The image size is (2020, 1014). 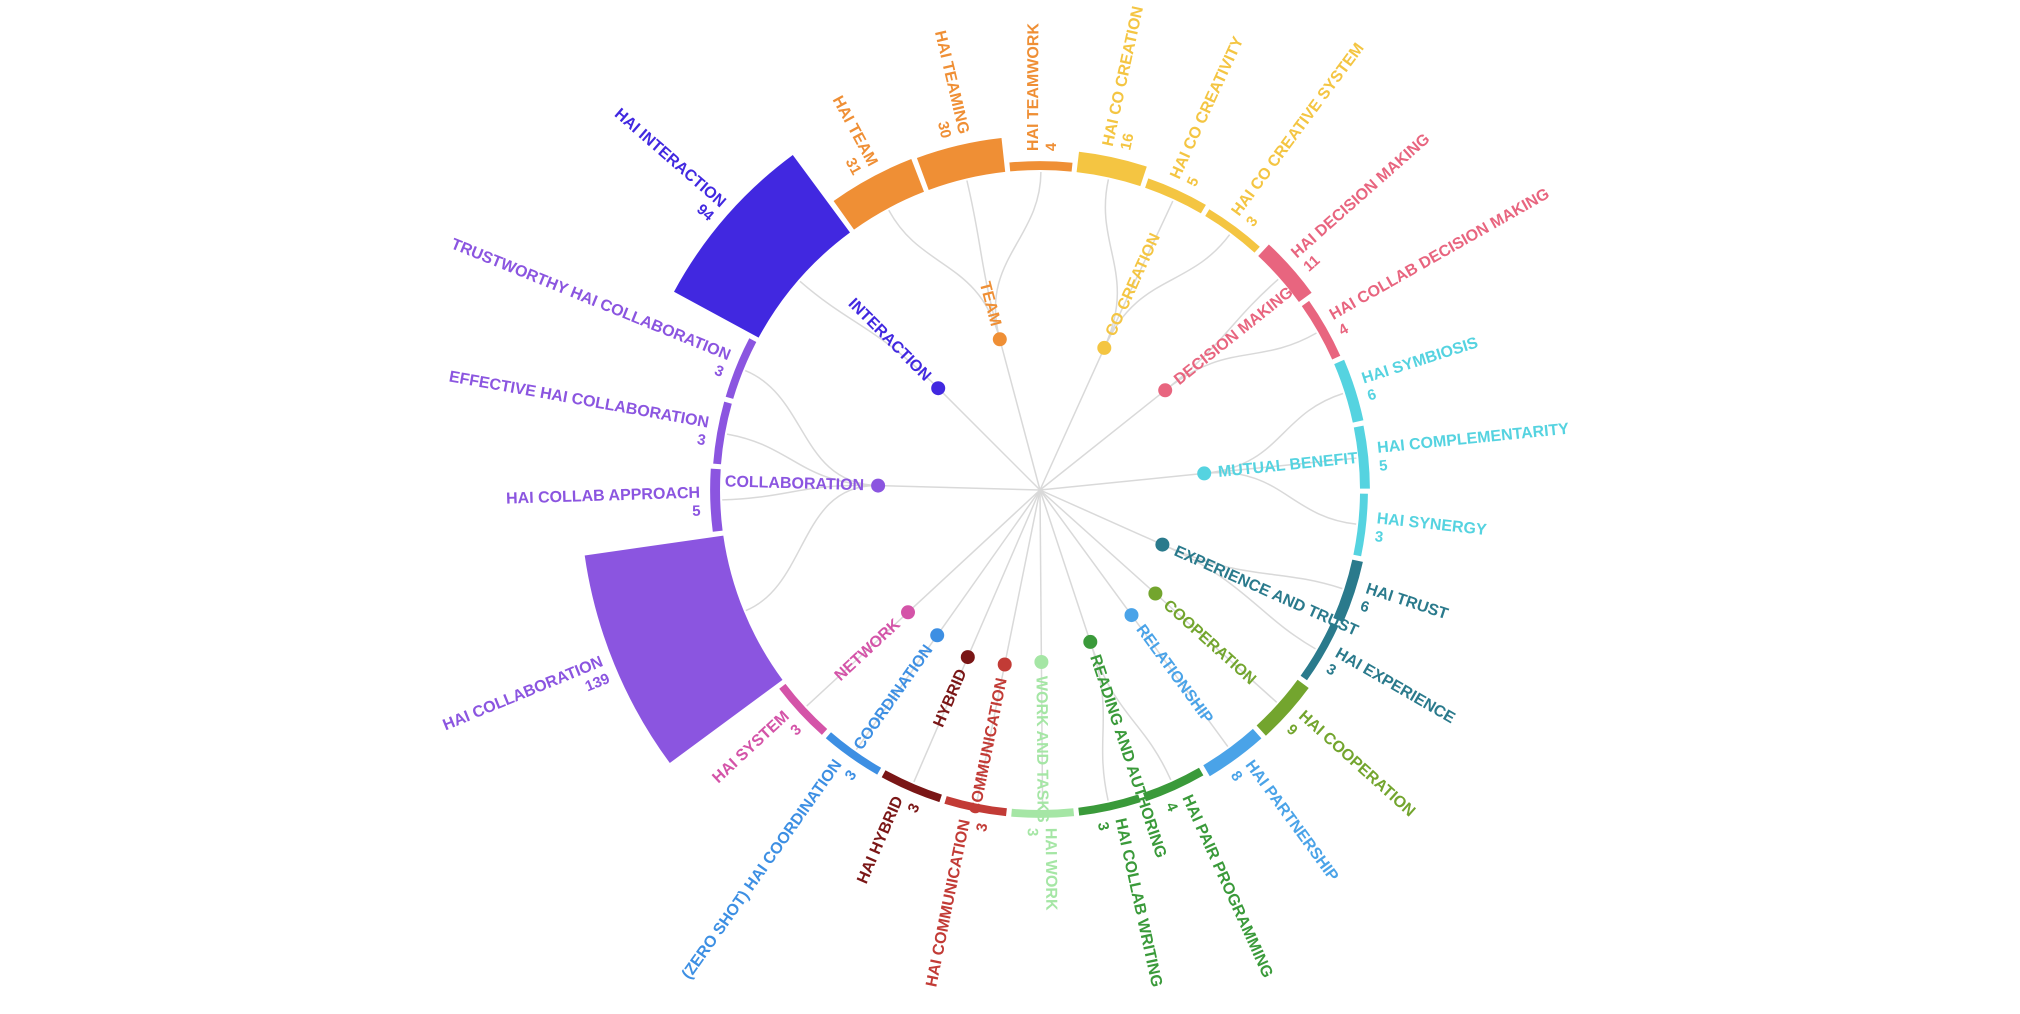 What do you see at coordinates (999, 339) in the screenshot?
I see `group-node-team` at bounding box center [999, 339].